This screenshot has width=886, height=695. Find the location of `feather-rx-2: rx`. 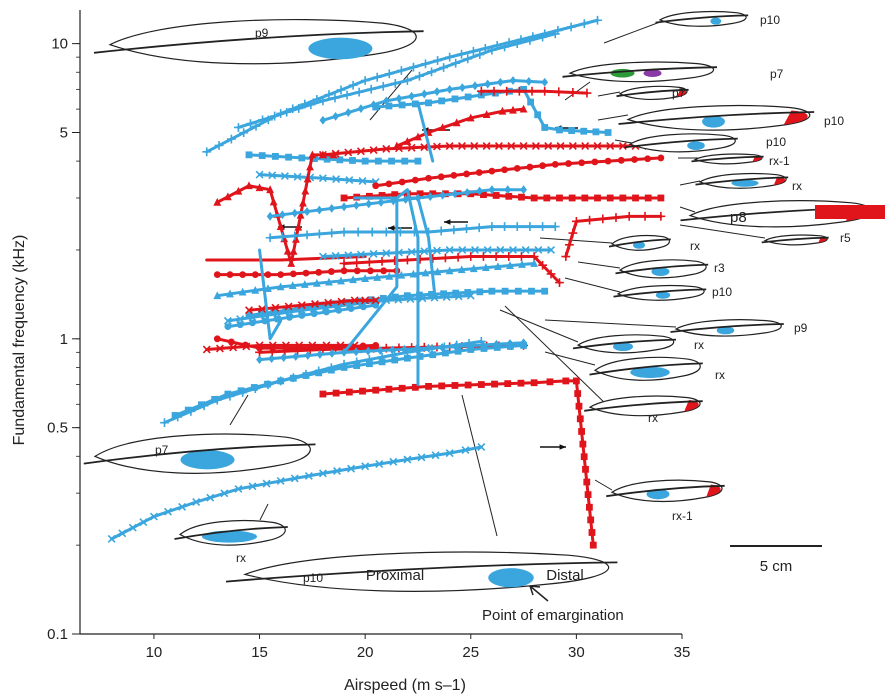

feather-rx-2: rx is located at coordinates (654, 243).